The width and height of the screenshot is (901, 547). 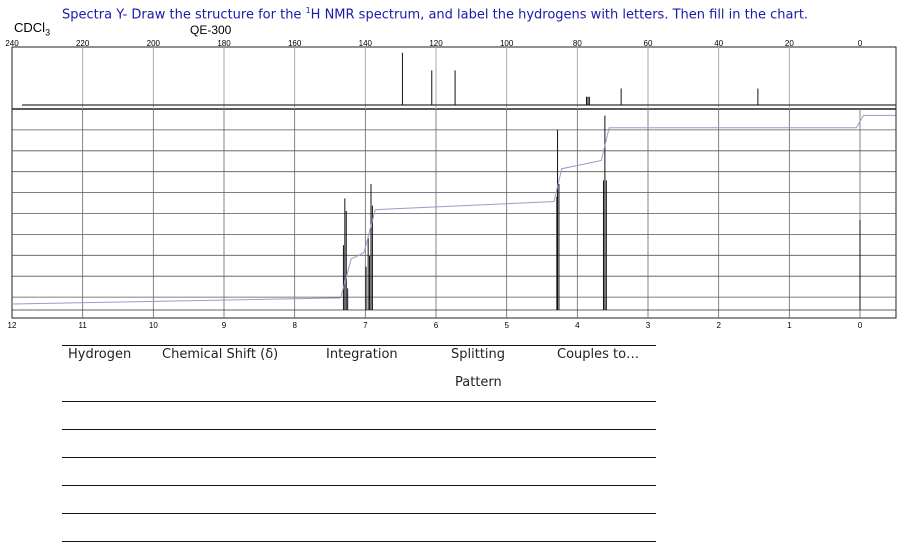 I want to click on c13-tick-label: 200, so click(x=154, y=43).